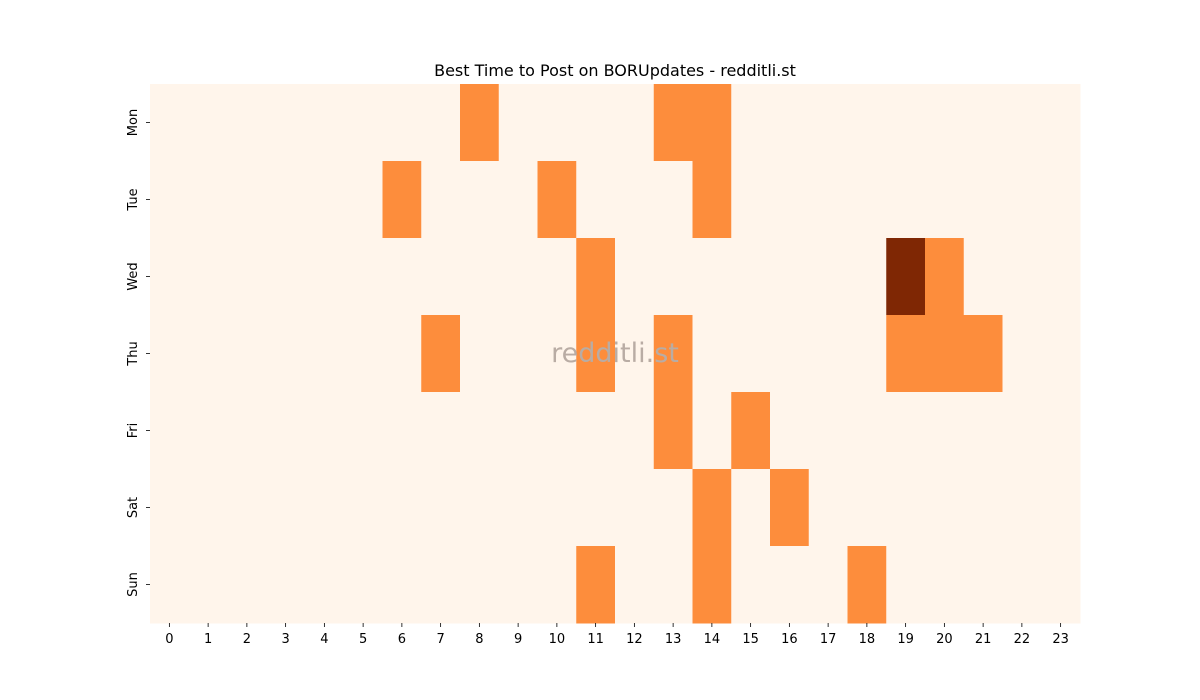  What do you see at coordinates (247, 639) in the screenshot?
I see `x-tick-label: 2` at bounding box center [247, 639].